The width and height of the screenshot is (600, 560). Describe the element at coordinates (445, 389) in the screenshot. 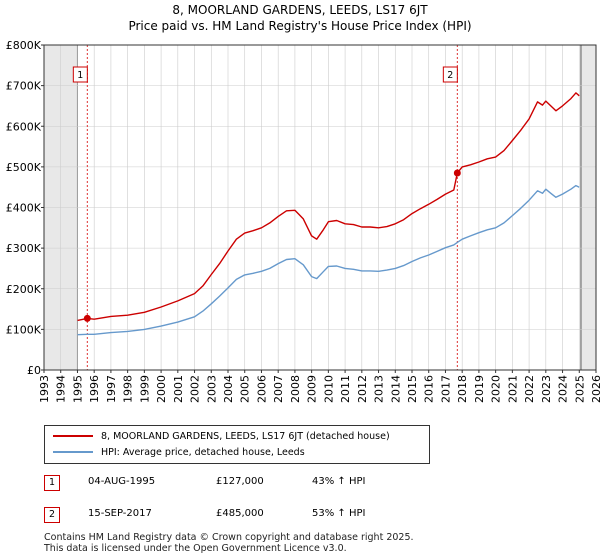

I see `x-tick-label: 2017` at that location.